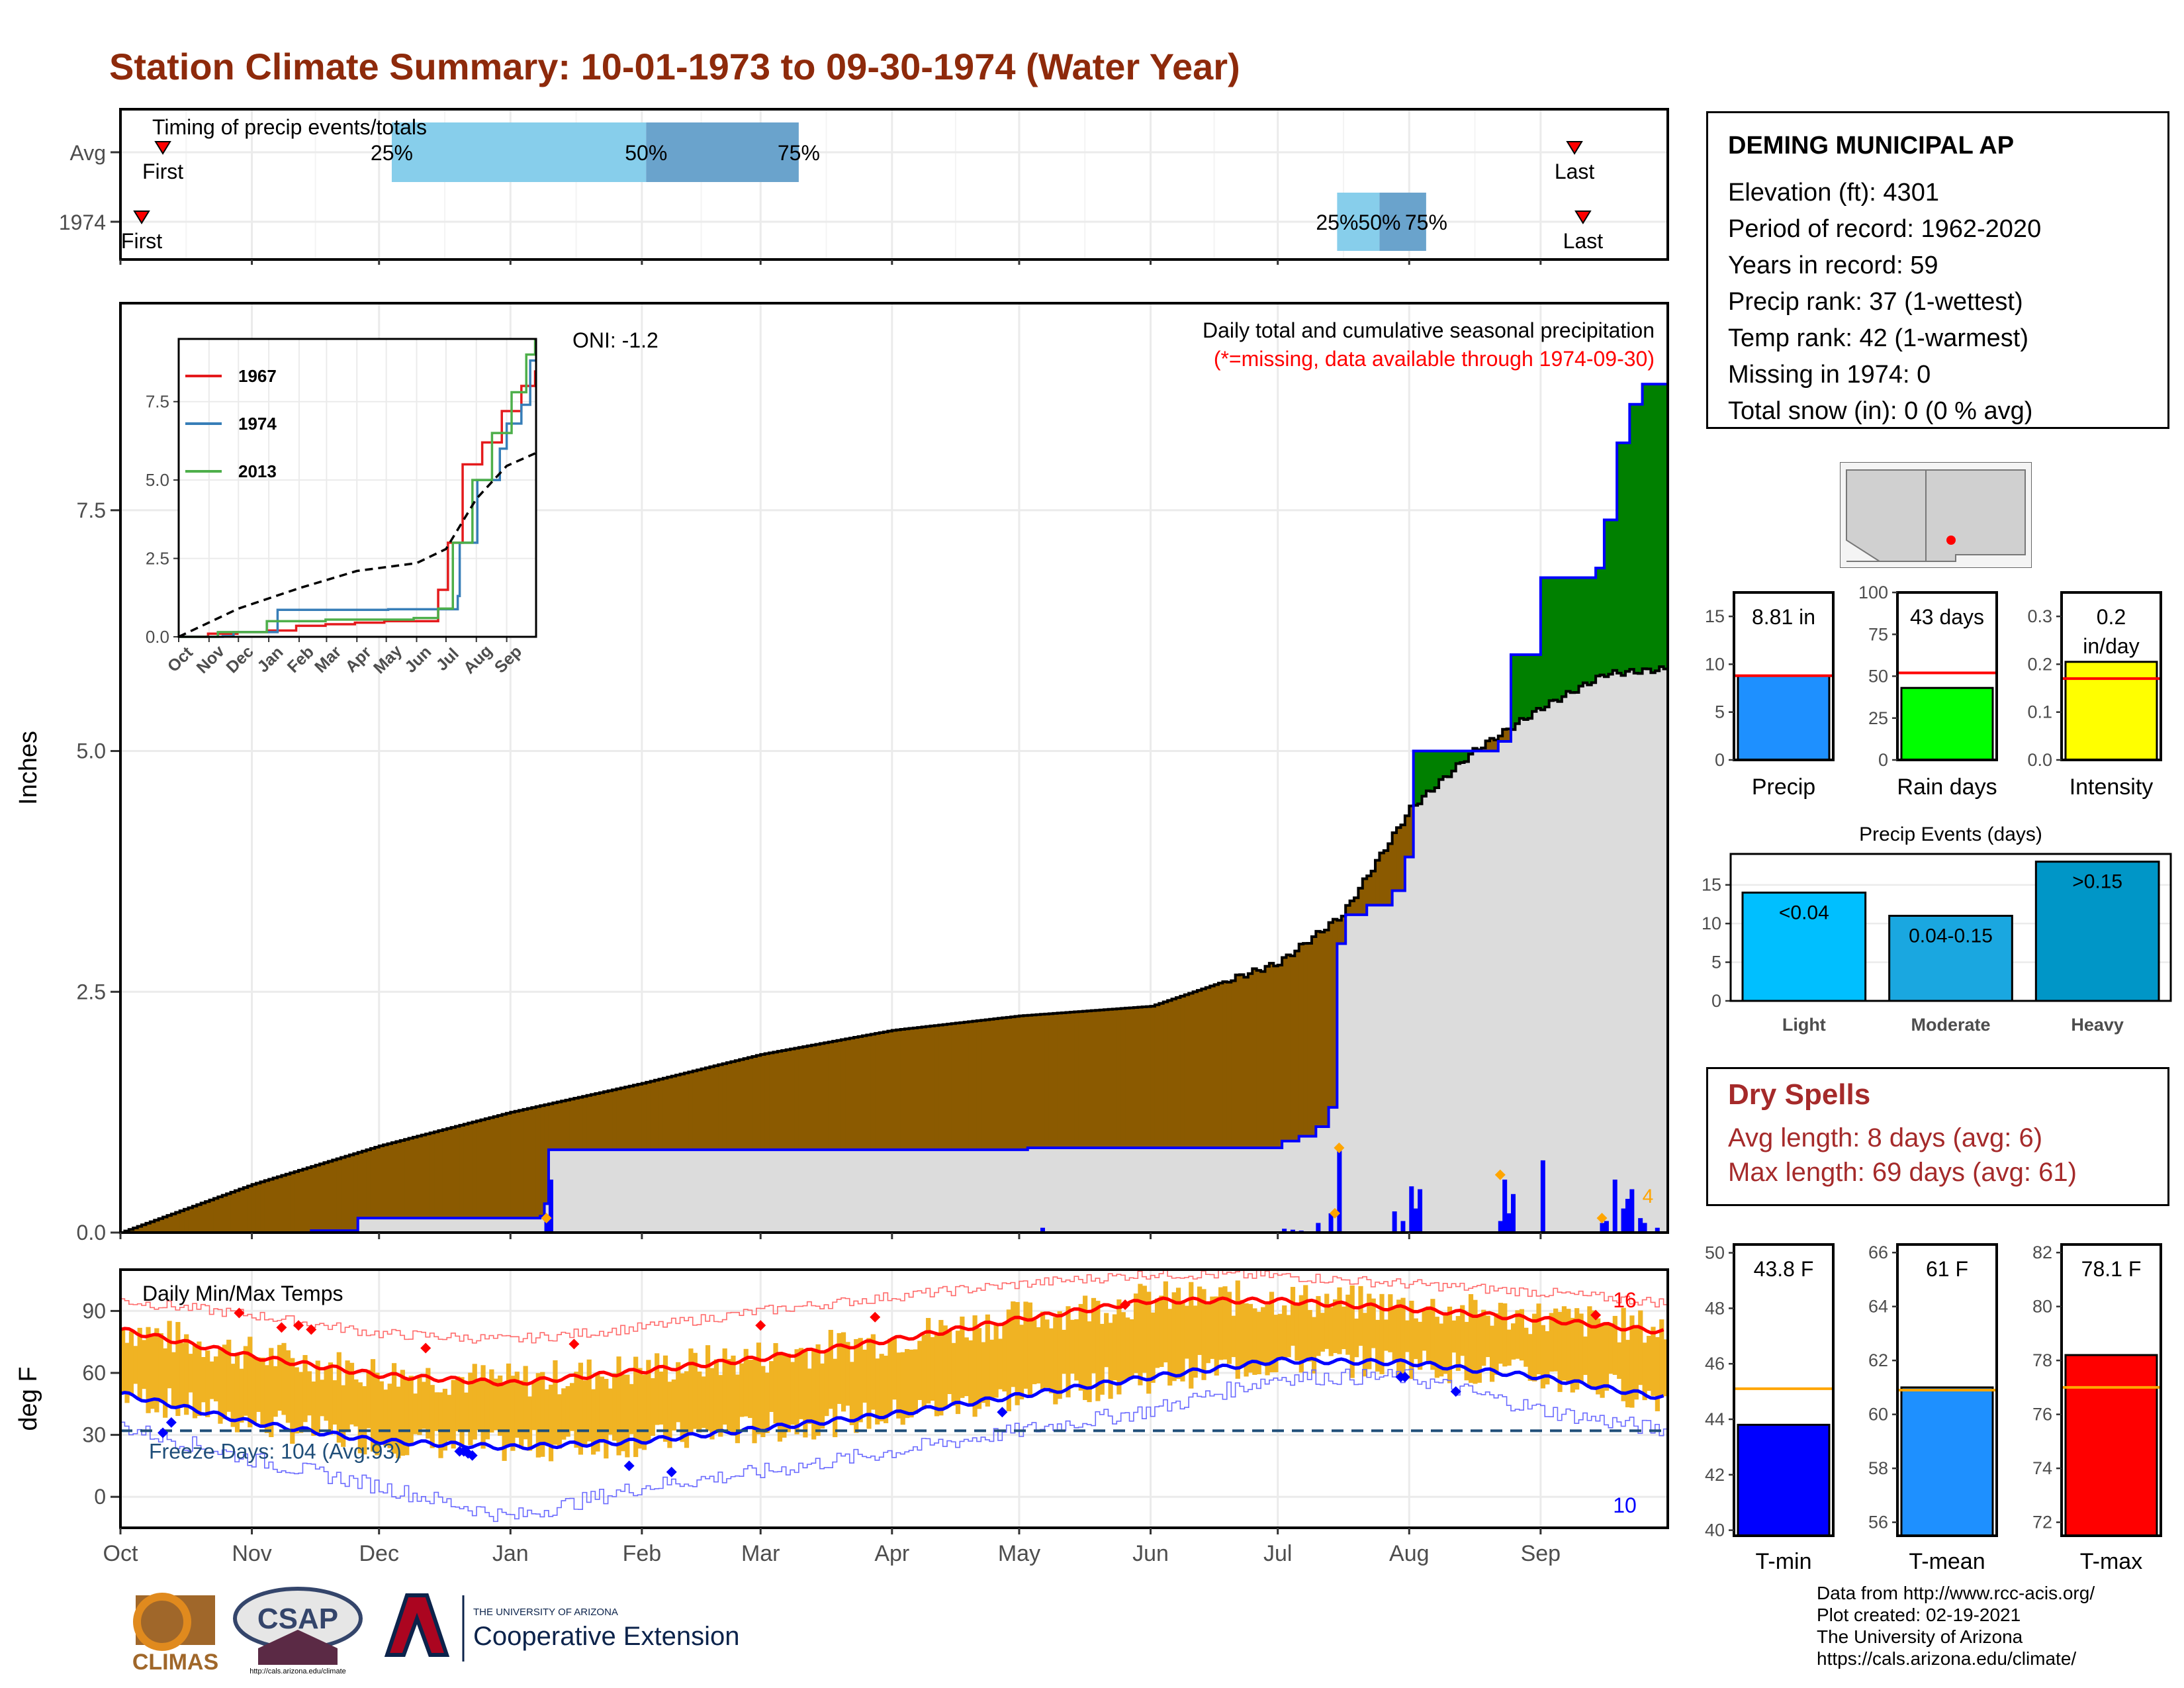 The width and height of the screenshot is (2184, 1688). What do you see at coordinates (606, 1636) in the screenshot?
I see `coop-text: Cooperative Extension` at bounding box center [606, 1636].